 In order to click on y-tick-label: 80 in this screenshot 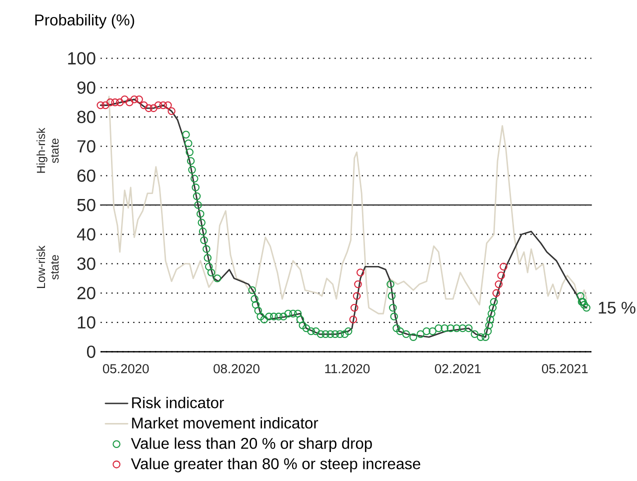, I will do `click(86, 117)`.